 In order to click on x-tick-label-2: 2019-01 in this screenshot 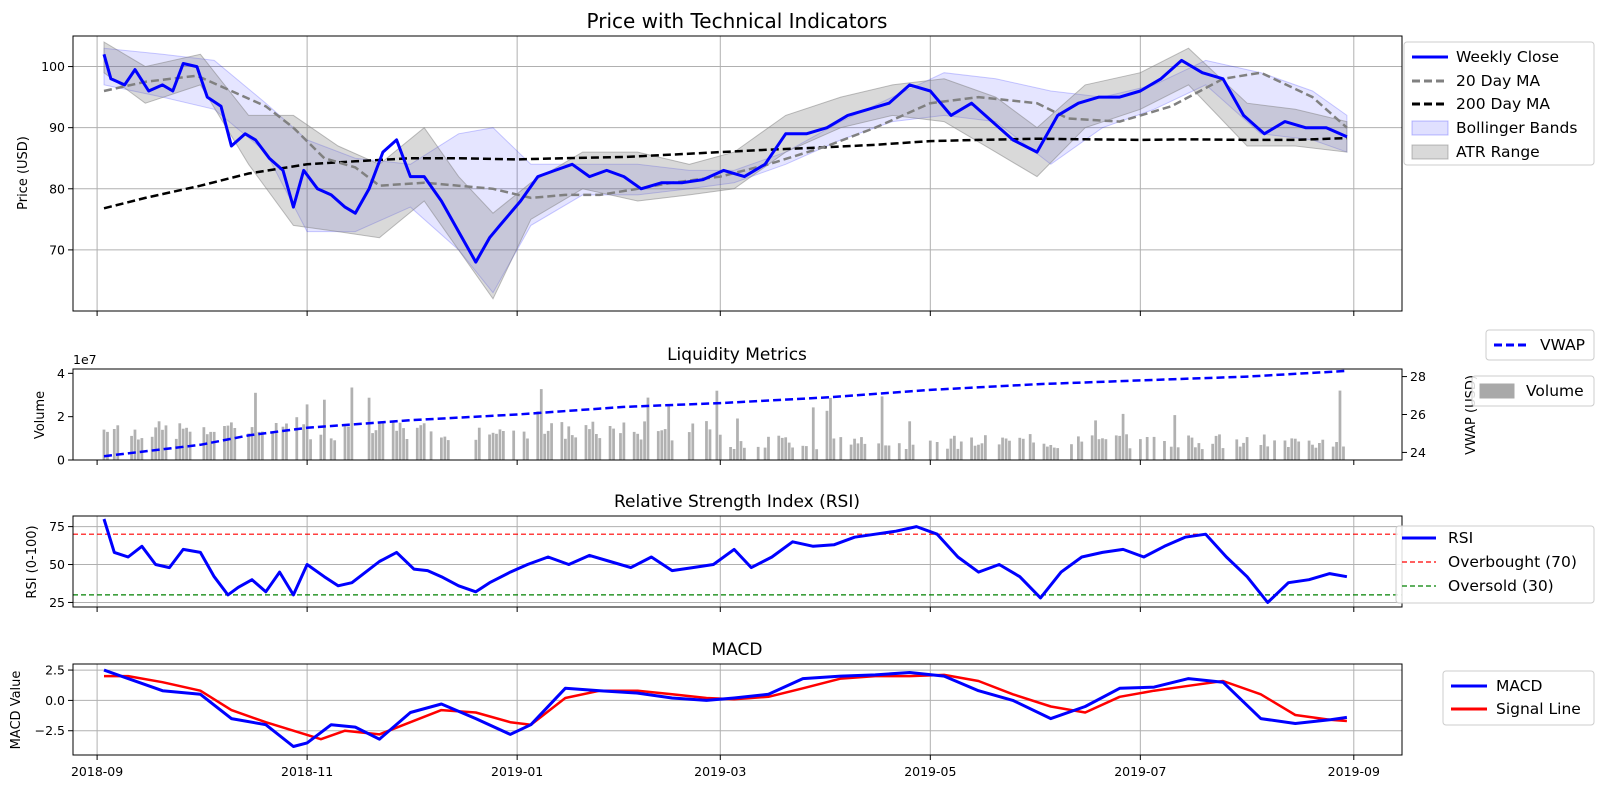, I will do `click(517, 771)`.